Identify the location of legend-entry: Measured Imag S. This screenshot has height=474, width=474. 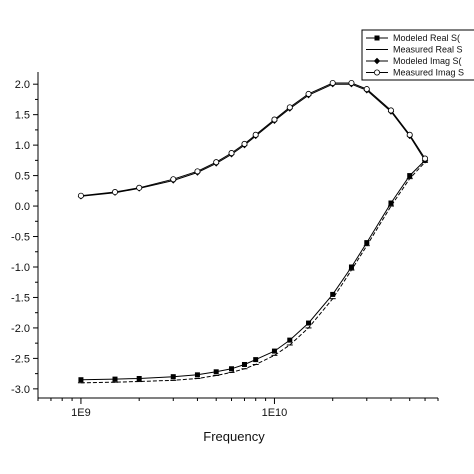
(415, 73).